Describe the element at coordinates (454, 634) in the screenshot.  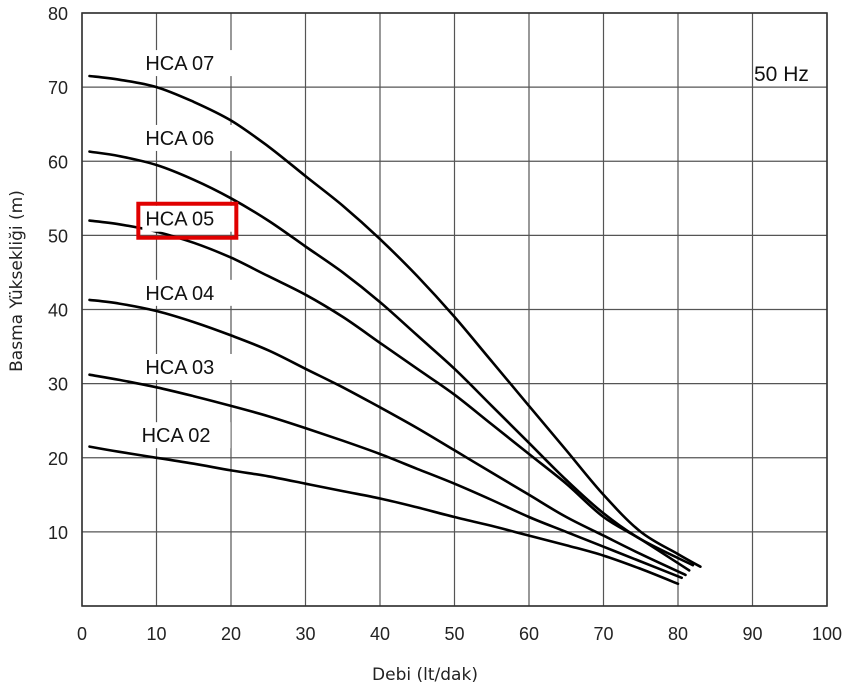
I see `x-tick-label: 50` at that location.